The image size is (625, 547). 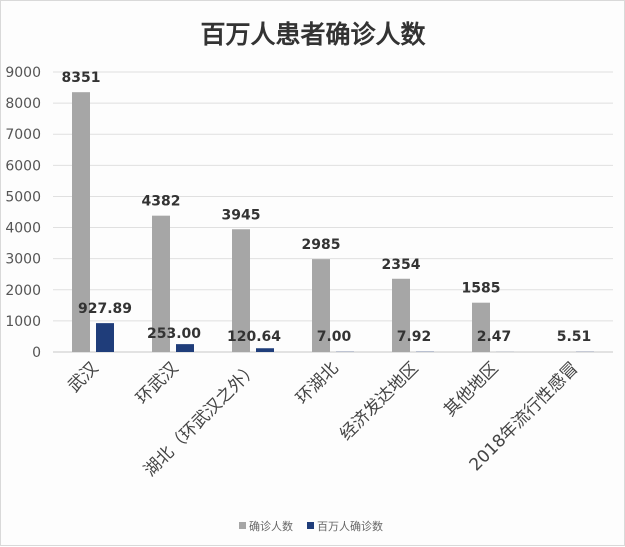 I want to click on x-category-label: 武汉, so click(x=83, y=377).